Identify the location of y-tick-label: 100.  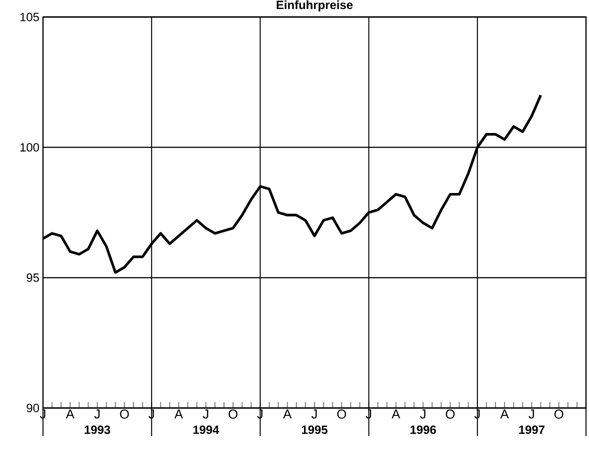
(30, 147).